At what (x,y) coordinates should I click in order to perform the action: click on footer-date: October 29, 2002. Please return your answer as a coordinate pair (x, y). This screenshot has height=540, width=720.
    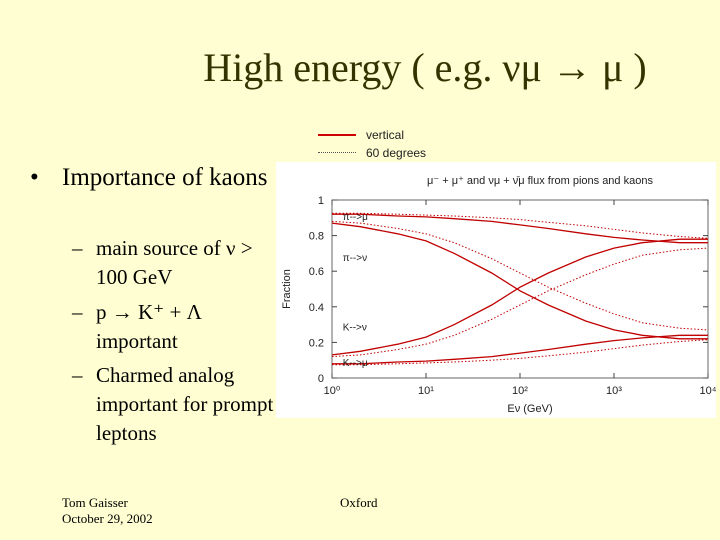
    Looking at the image, I should click on (107, 518).